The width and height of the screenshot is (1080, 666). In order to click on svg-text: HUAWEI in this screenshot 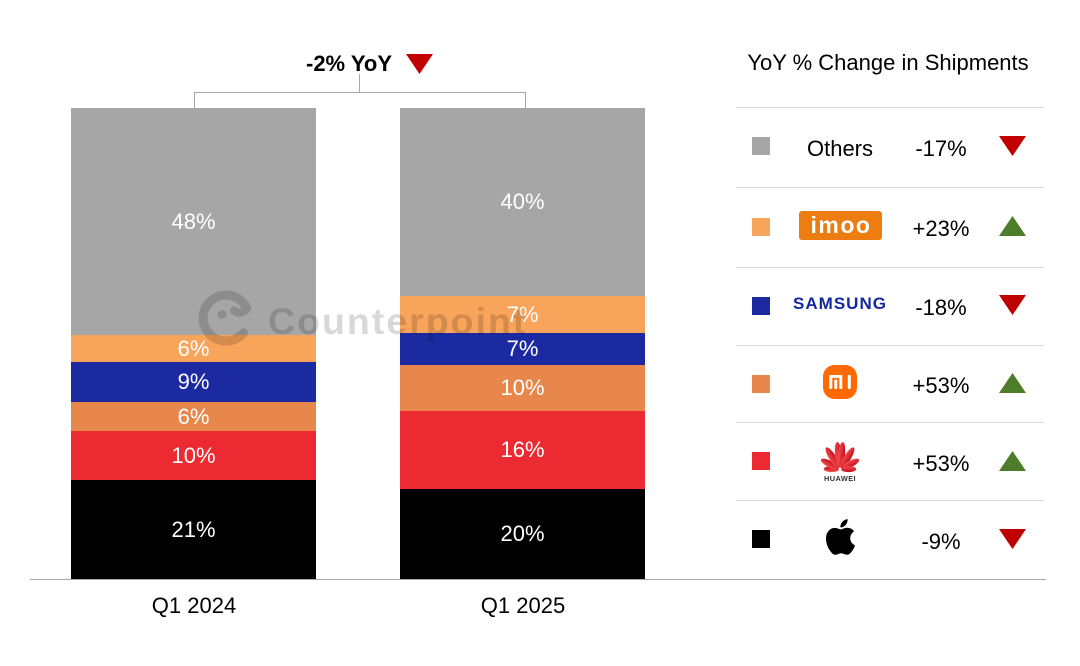, I will do `click(840, 478)`.